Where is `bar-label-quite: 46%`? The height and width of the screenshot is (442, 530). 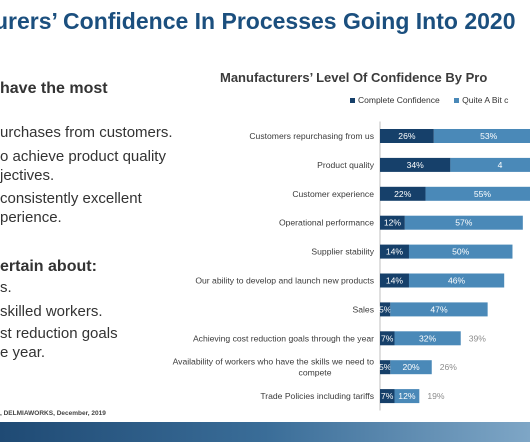 bar-label-quite: 46% is located at coordinates (457, 281).